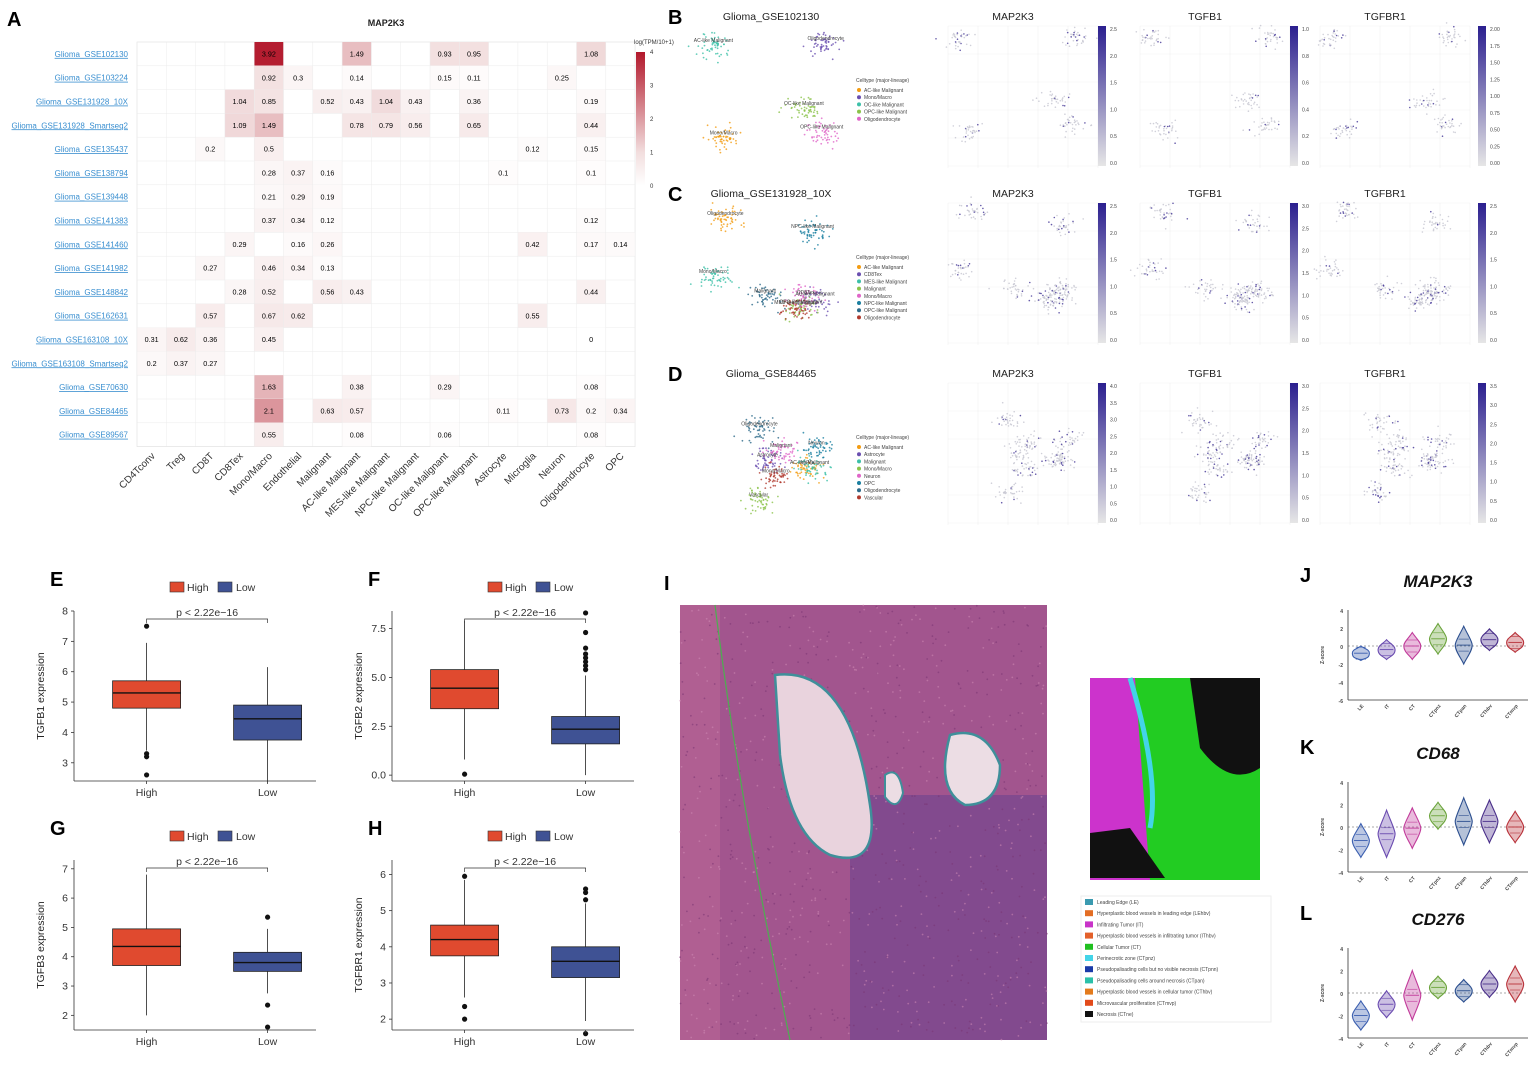  What do you see at coordinates (327, 220) in the screenshot?
I see `heatmap-cell-value: 0.12` at bounding box center [327, 220].